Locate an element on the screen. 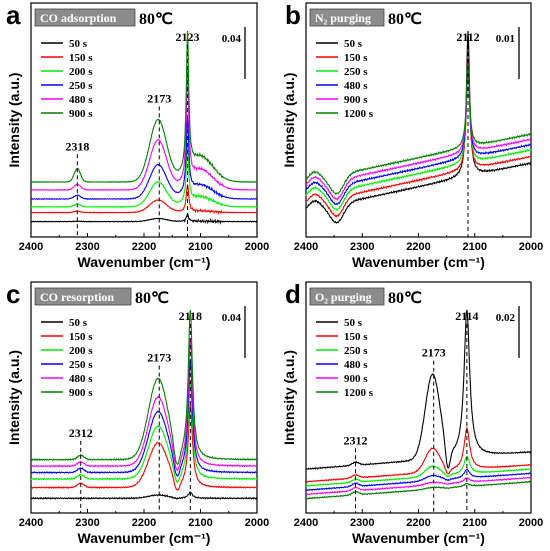 The image size is (550, 551). panel-letter: a is located at coordinates (13, 15).